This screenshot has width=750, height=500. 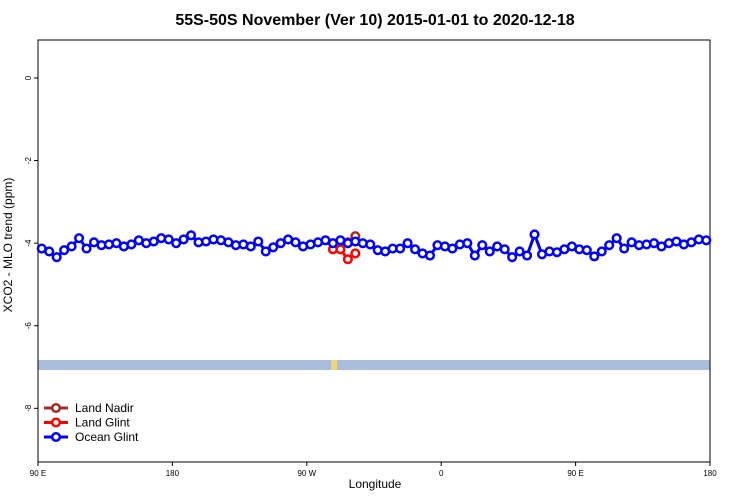 What do you see at coordinates (102, 423) in the screenshot?
I see `legend-label: Land Glint` at bounding box center [102, 423].